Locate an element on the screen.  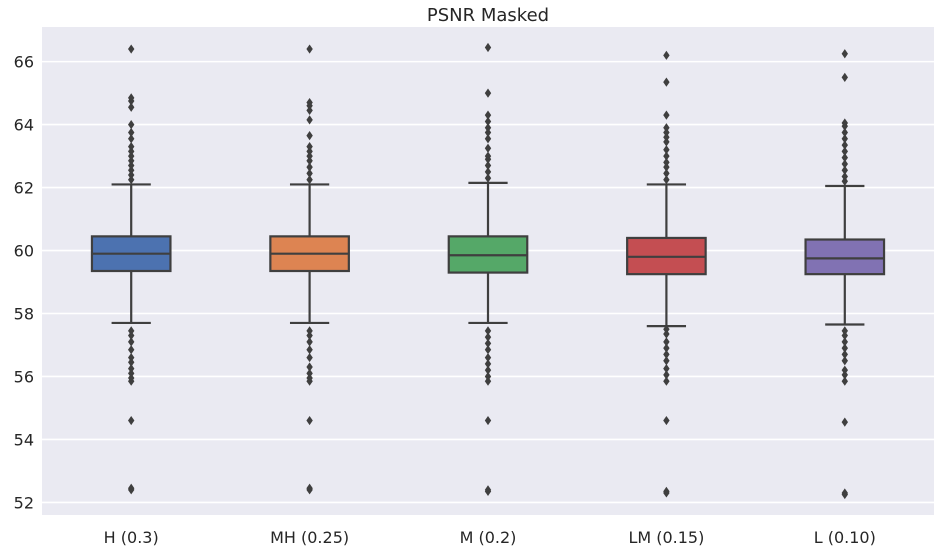
x-axis-ticks: H (0.3) MH (0.25) M (0.2) LM (0.15) L (0.10) is located at coordinates (490, 537).